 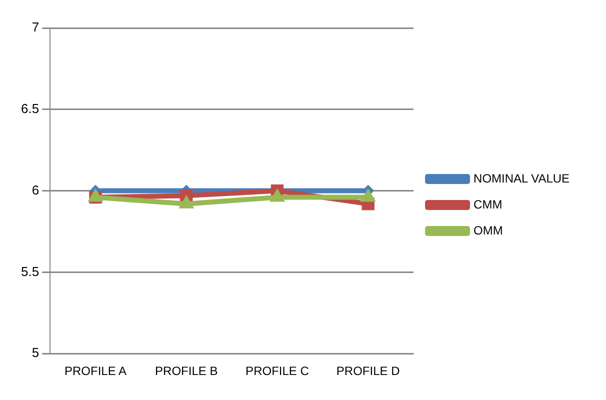 I want to click on x-tick-label: PROFILE D, so click(x=368, y=371).